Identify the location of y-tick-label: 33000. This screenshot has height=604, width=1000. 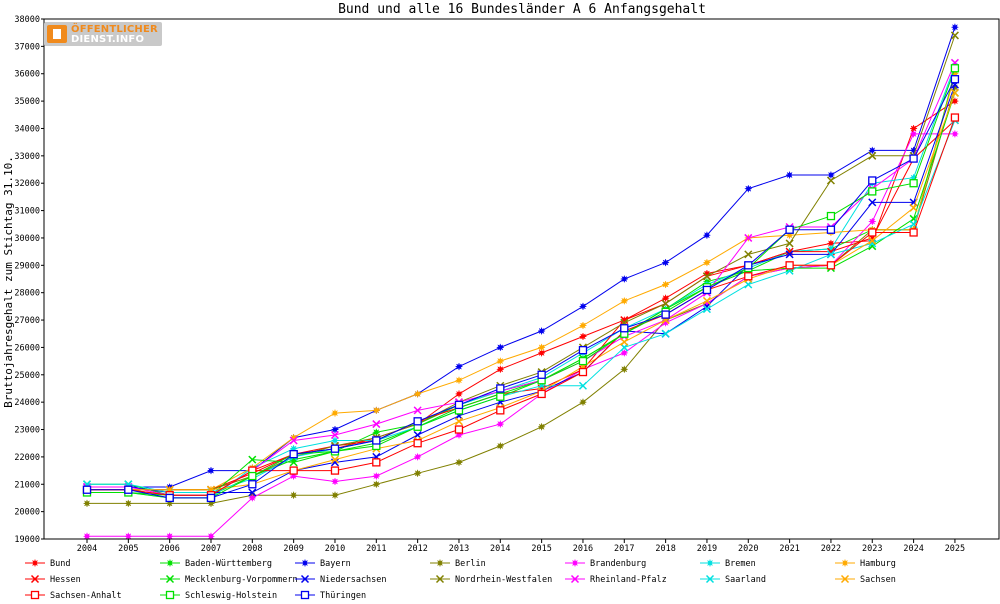
(27, 157).